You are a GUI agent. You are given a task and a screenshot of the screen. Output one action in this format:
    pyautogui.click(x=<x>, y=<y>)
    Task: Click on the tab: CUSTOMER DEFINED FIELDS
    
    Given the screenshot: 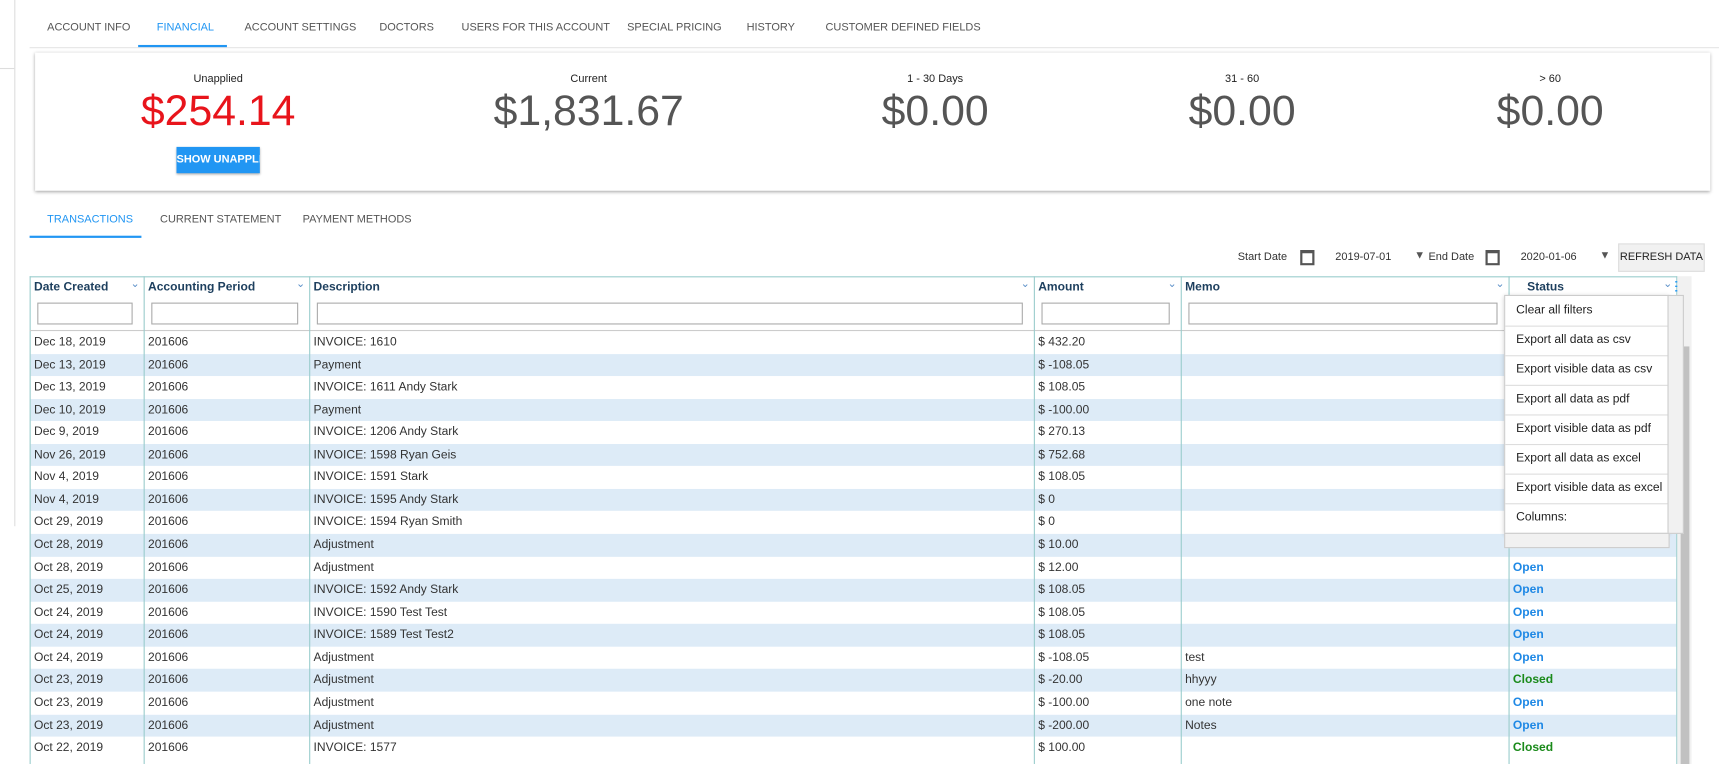 What is the action you would take?
    pyautogui.click(x=903, y=27)
    